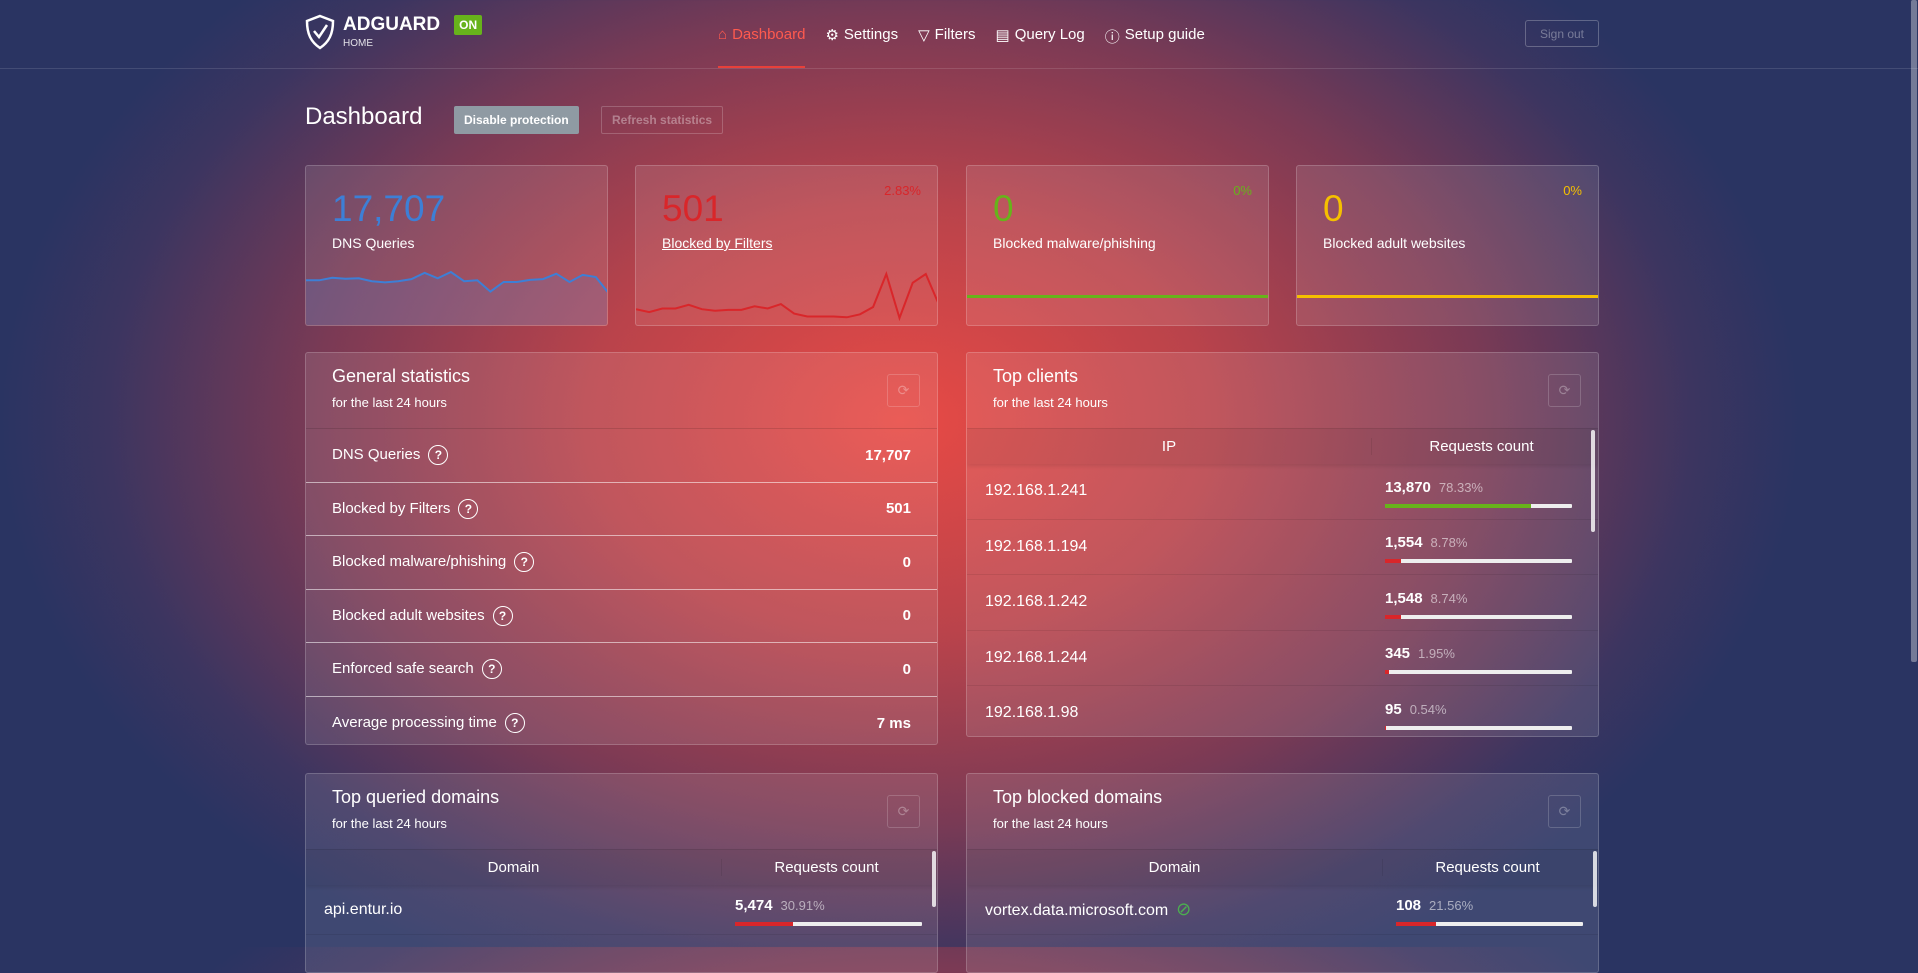 This screenshot has width=1918, height=973. What do you see at coordinates (1164, 34) in the screenshot?
I see `nav-label: Setup guide` at bounding box center [1164, 34].